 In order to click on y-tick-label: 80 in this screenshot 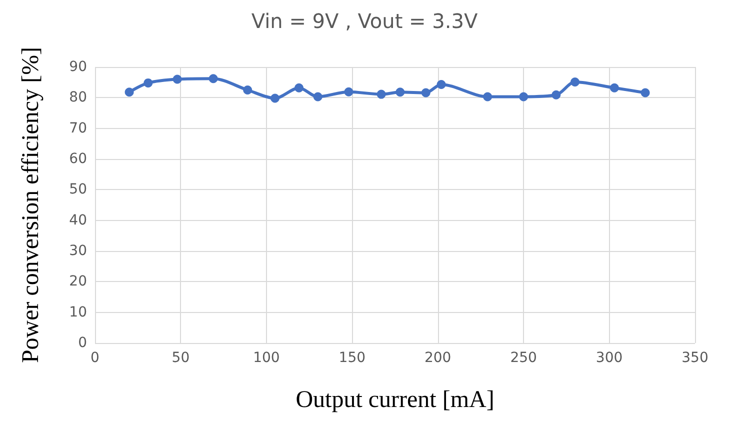, I will do `click(78, 98)`.